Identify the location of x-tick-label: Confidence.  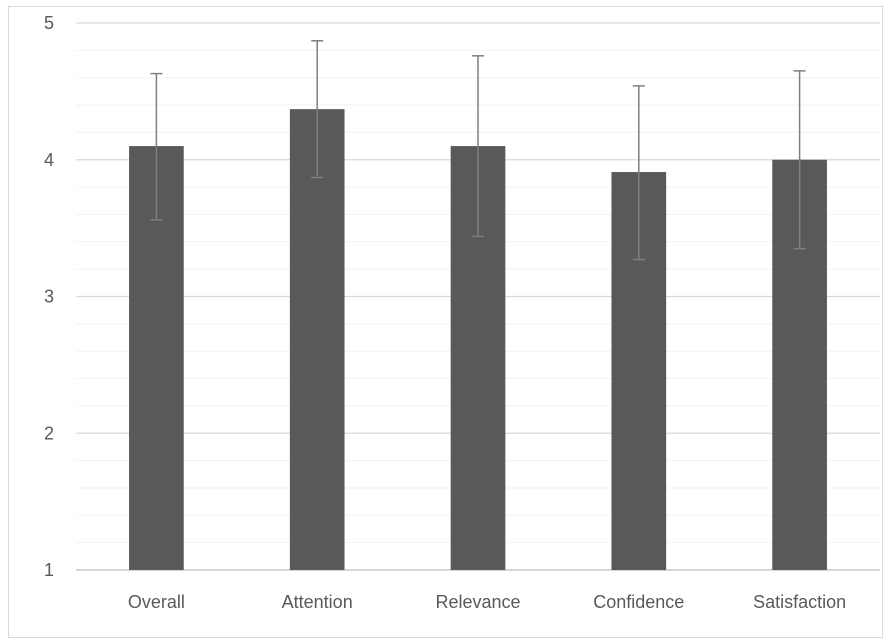
(638, 602).